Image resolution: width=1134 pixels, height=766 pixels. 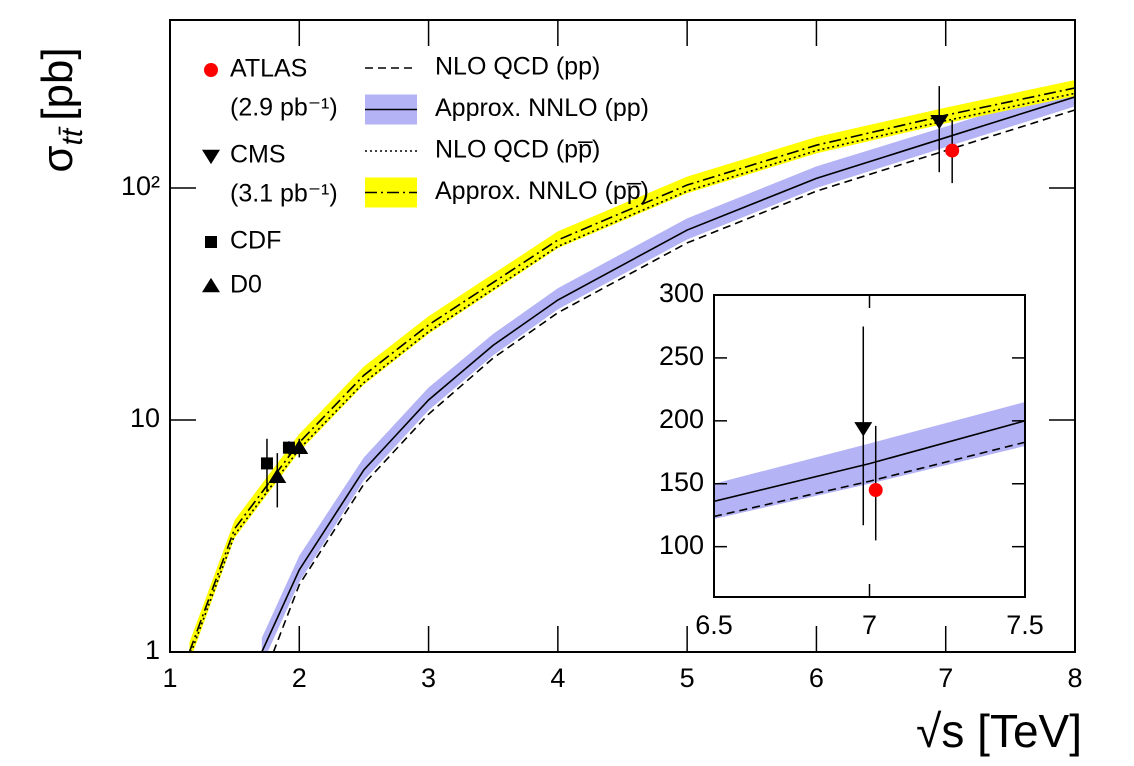 What do you see at coordinates (517, 150) in the screenshot?
I see `legend-label: NLO QCD (pp̅)` at bounding box center [517, 150].